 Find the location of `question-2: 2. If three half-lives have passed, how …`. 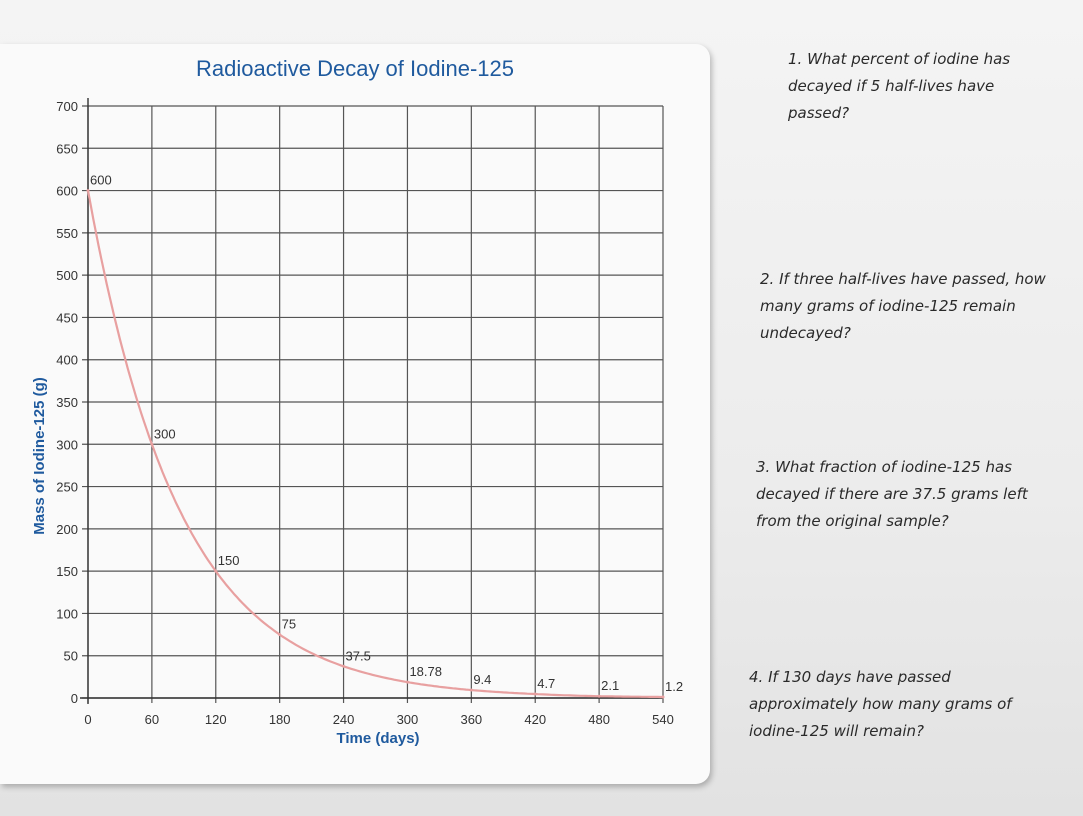

question-2: 2. If three half-lives have passed, how … is located at coordinates (903, 306).